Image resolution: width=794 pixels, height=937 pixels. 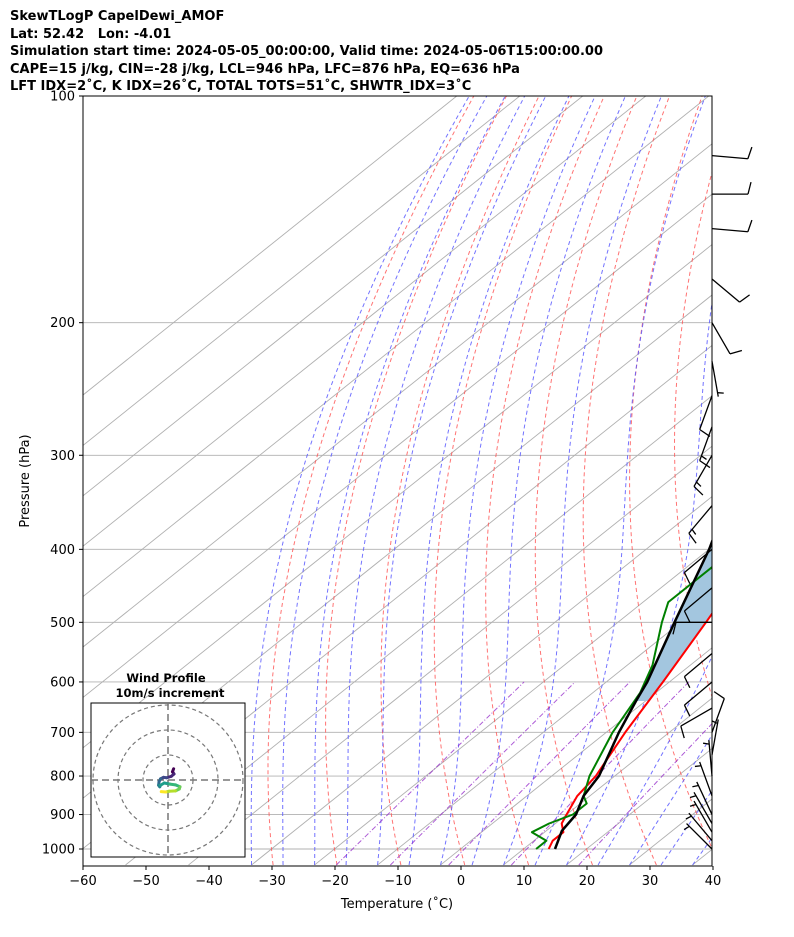 What do you see at coordinates (62, 733) in the screenshot?
I see `y-tick-label: 700` at bounding box center [62, 733].